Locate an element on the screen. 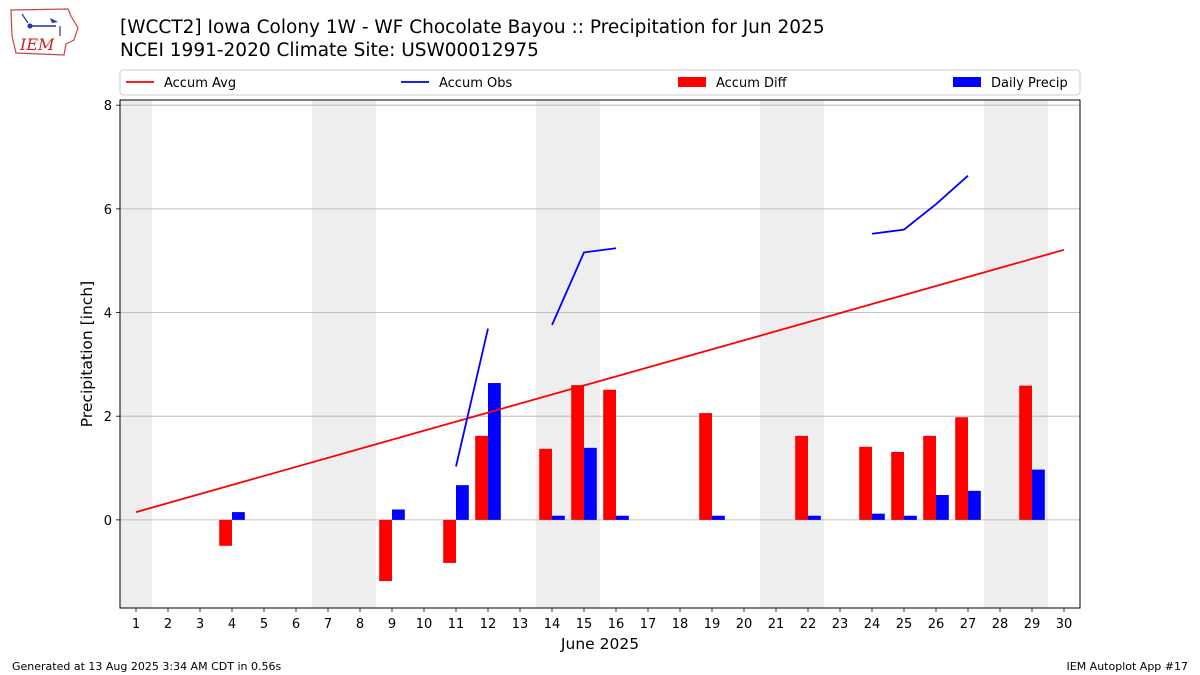  legend-label: Daily Precip is located at coordinates (1029, 83).